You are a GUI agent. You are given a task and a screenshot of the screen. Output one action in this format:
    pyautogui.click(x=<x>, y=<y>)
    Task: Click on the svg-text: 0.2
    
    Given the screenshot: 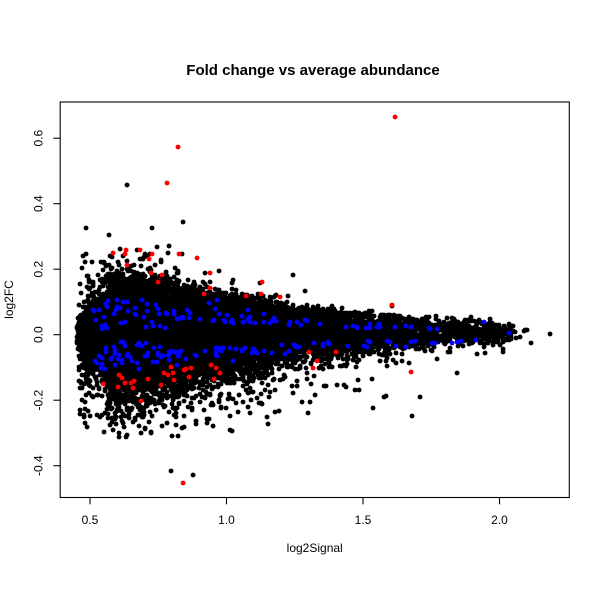 What is the action you would take?
    pyautogui.click(x=39, y=269)
    